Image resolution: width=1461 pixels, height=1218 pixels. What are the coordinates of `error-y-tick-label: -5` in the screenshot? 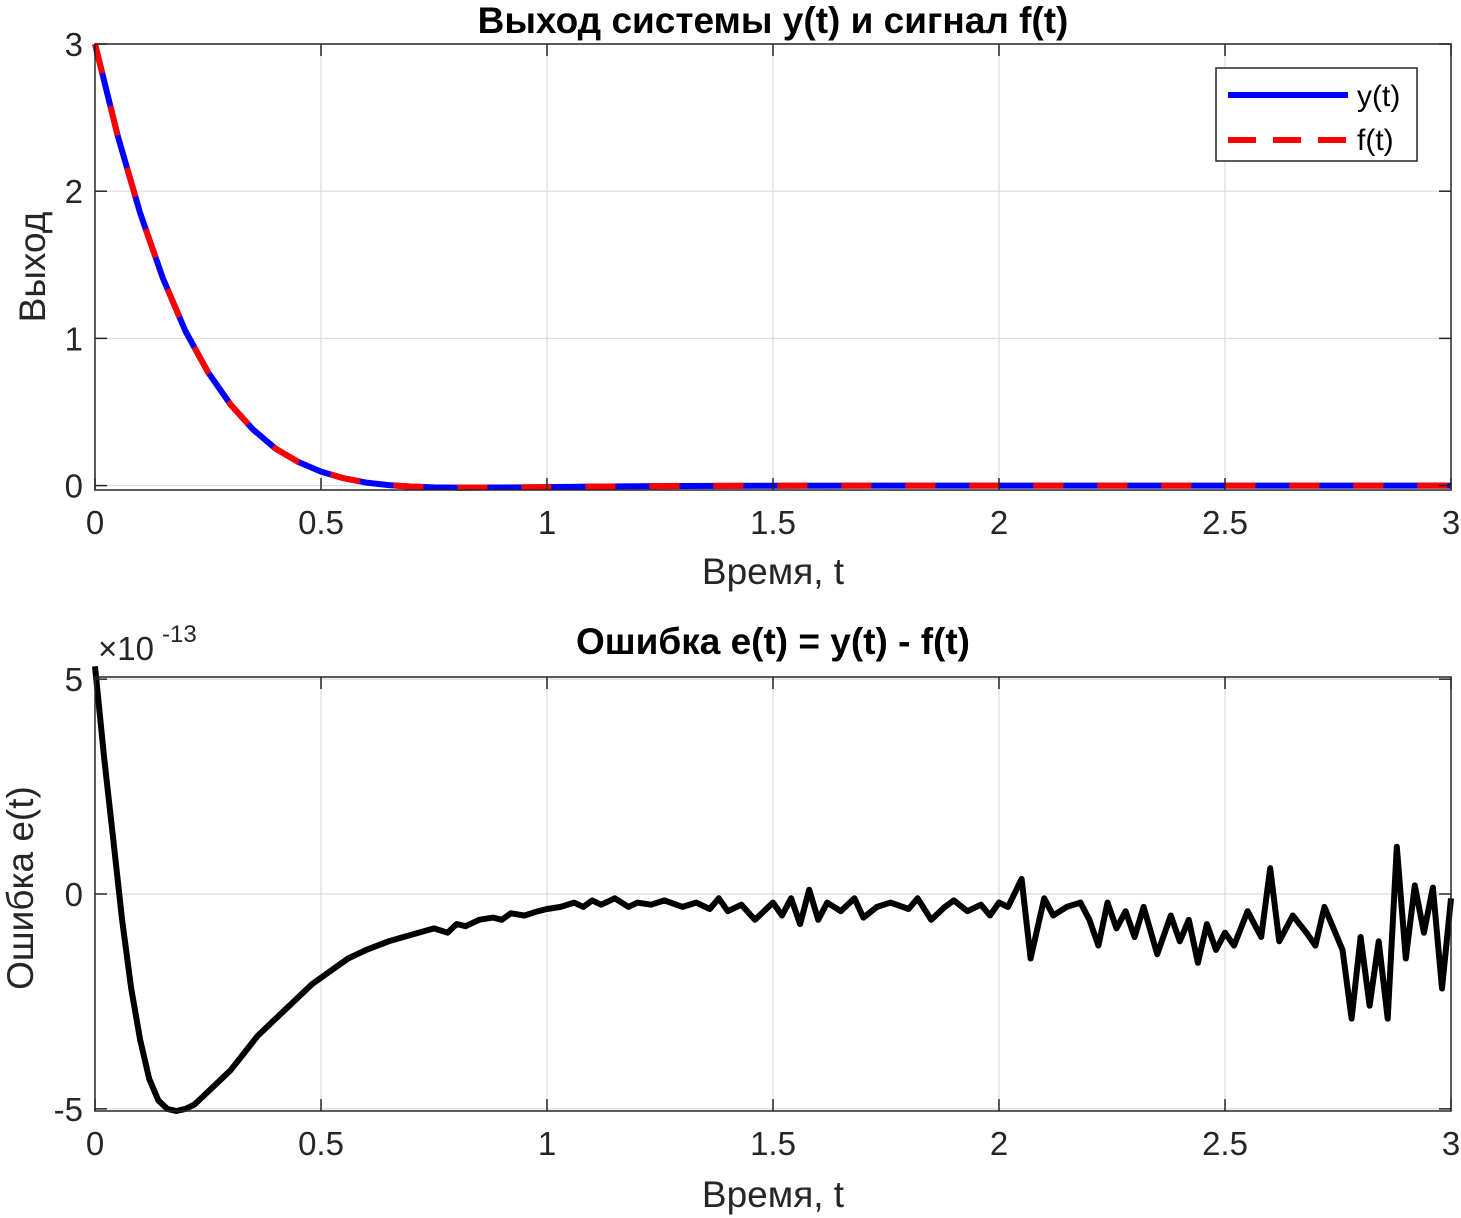 It's located at (68, 1109).